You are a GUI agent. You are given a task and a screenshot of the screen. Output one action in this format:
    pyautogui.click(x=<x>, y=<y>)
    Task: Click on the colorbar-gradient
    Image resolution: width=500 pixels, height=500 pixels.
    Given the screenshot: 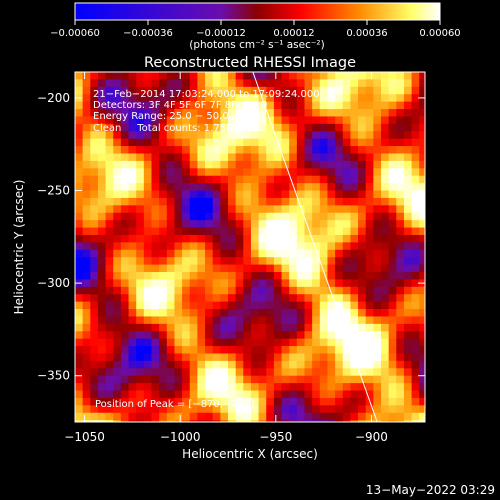 What is the action you would take?
    pyautogui.click(x=257, y=11)
    